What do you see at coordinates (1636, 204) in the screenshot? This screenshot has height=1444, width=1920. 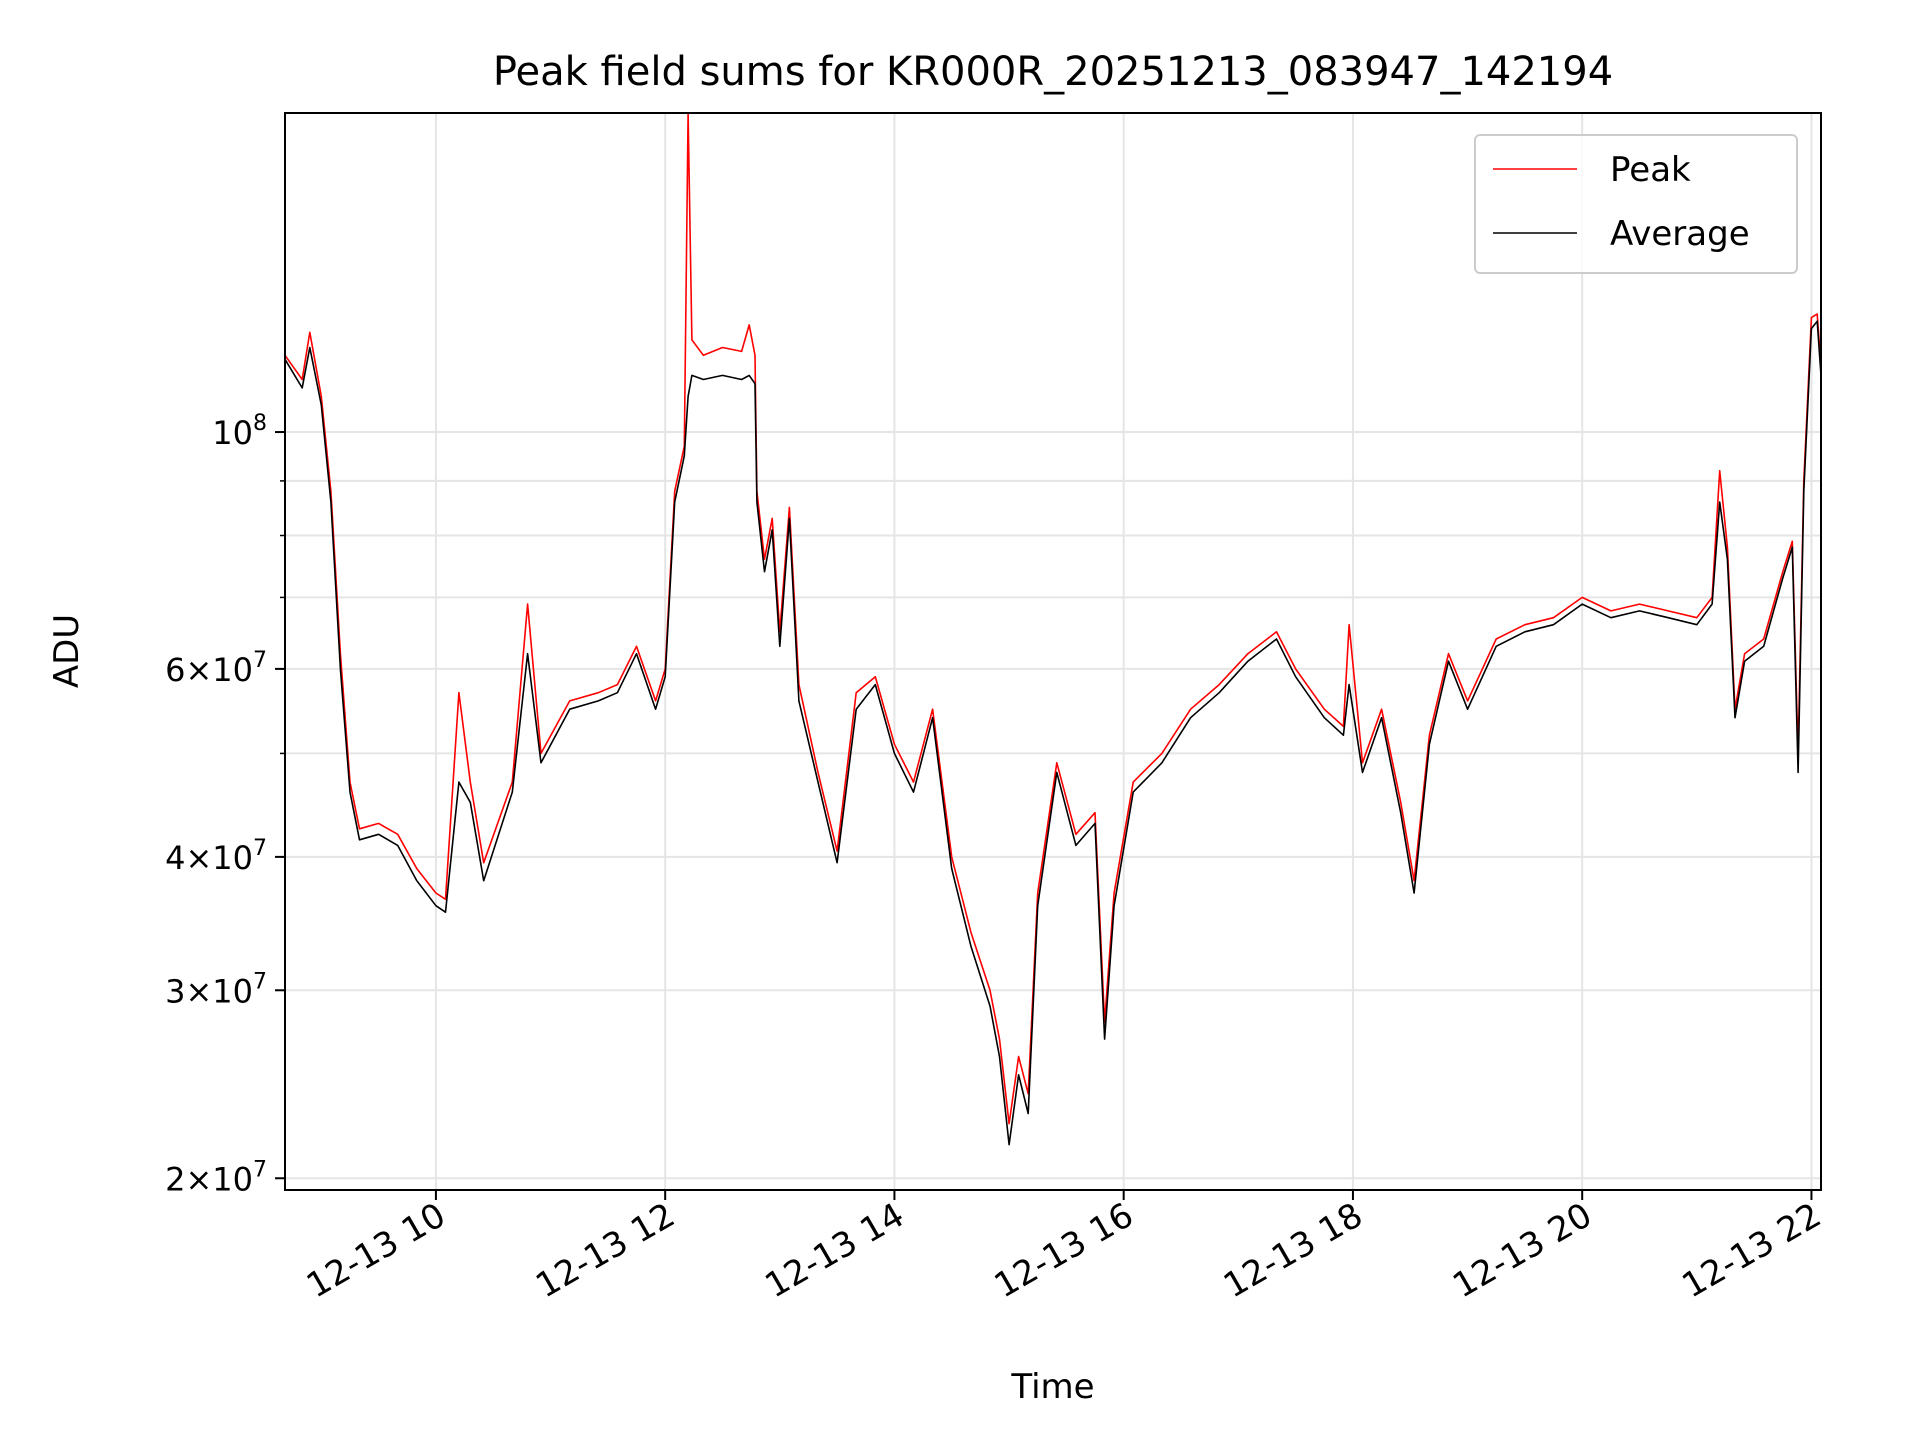 I see `legend: Peak Average` at bounding box center [1636, 204].